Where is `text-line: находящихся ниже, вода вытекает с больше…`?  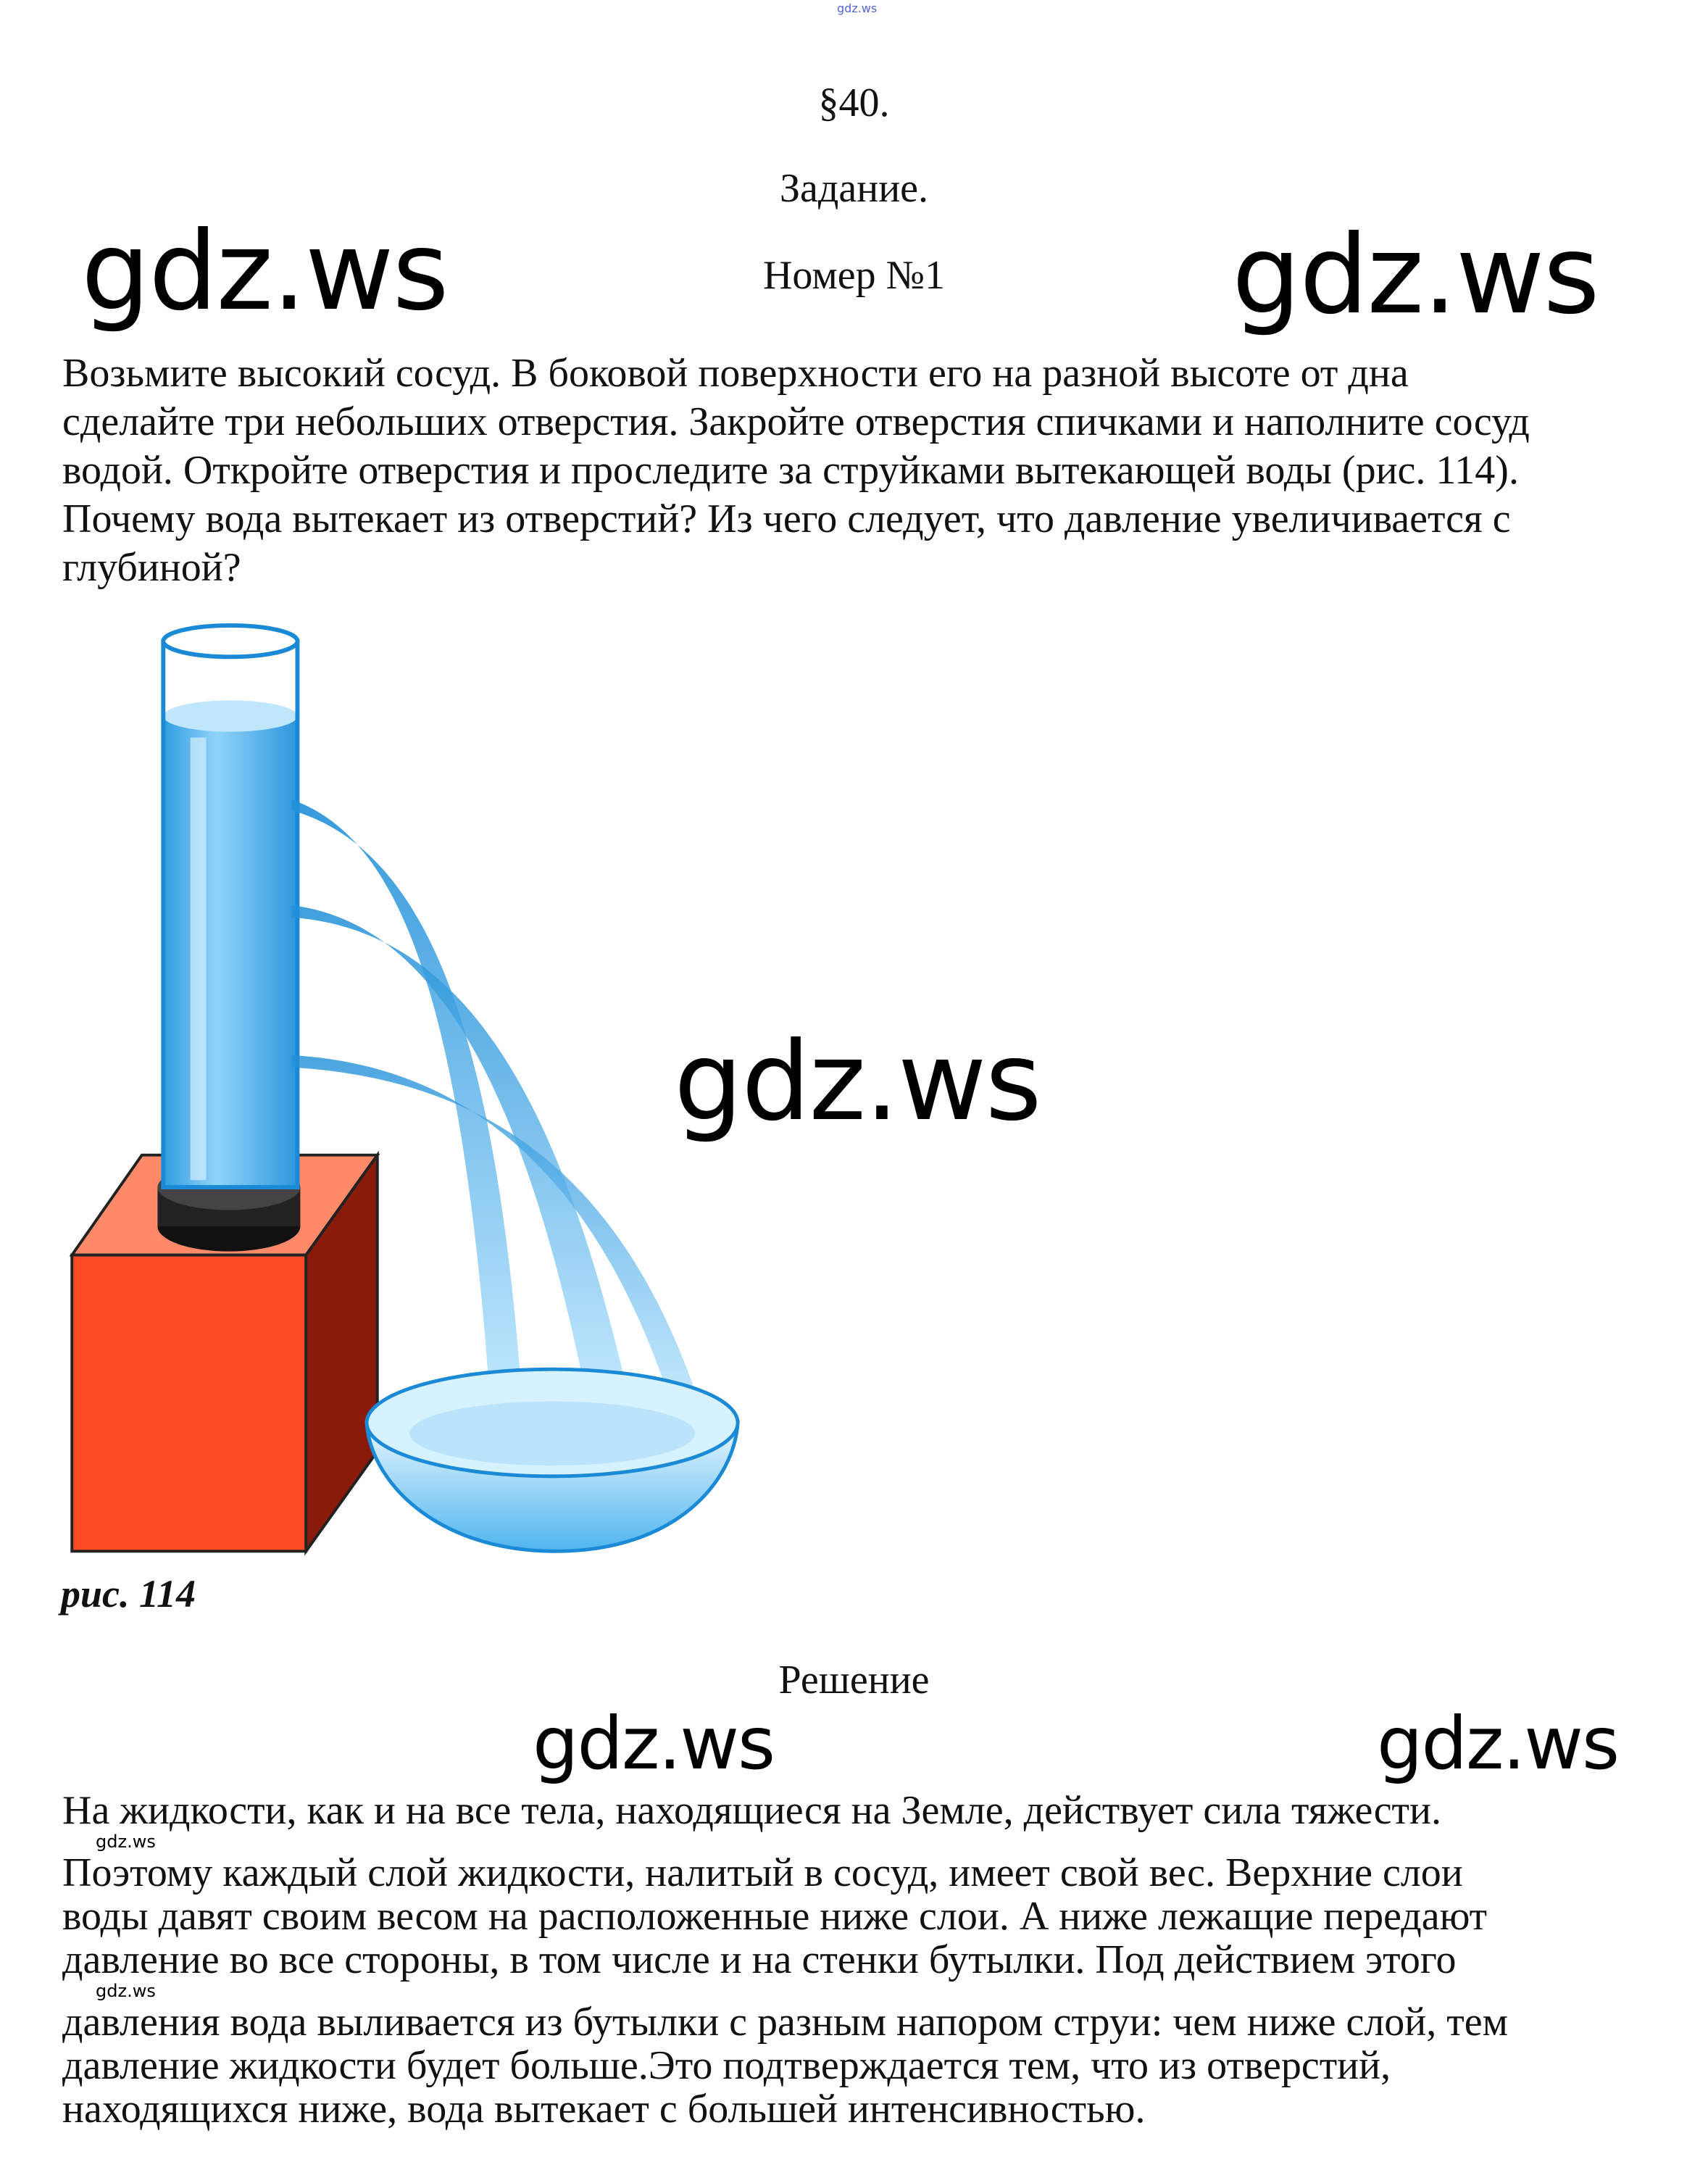
text-line: находящихся ниже, вода вытекает с больше… is located at coordinates (604, 2109).